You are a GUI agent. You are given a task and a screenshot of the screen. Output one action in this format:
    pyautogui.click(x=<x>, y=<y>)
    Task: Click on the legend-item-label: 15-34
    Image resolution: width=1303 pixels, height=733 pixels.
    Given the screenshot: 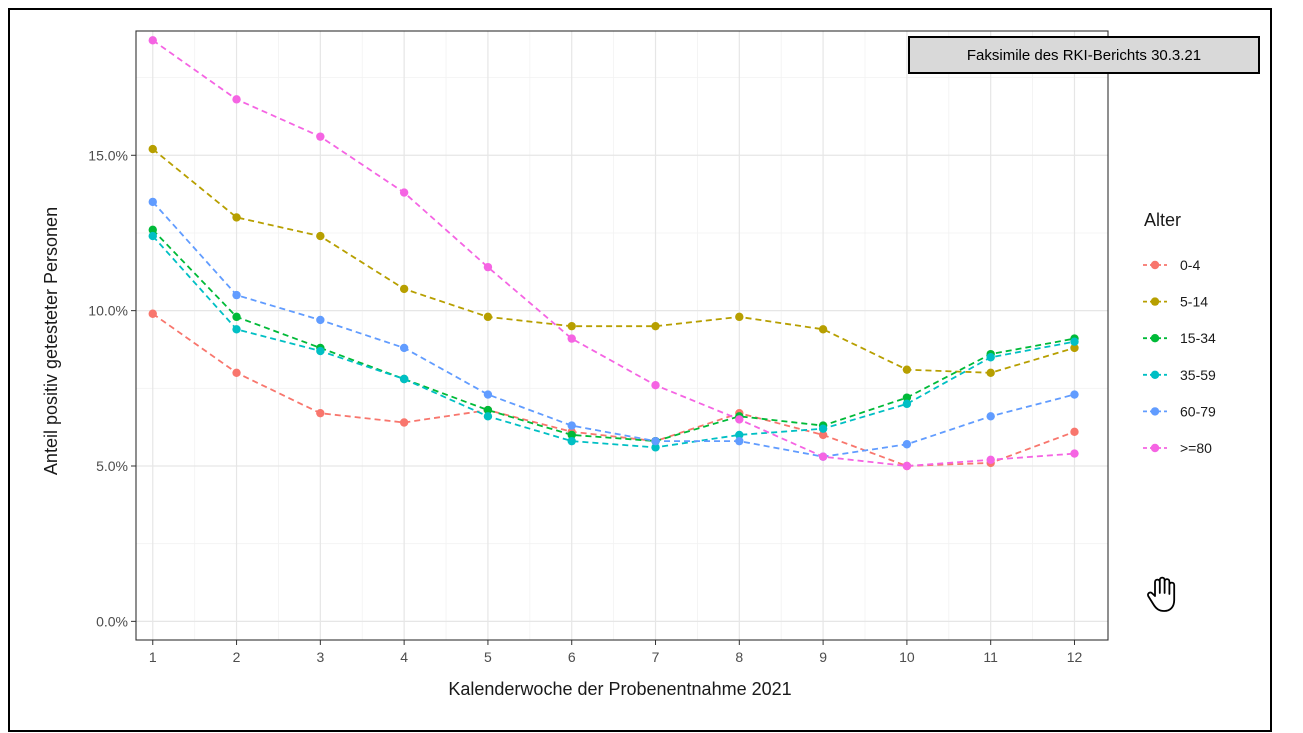 What is the action you would take?
    pyautogui.click(x=1198, y=338)
    